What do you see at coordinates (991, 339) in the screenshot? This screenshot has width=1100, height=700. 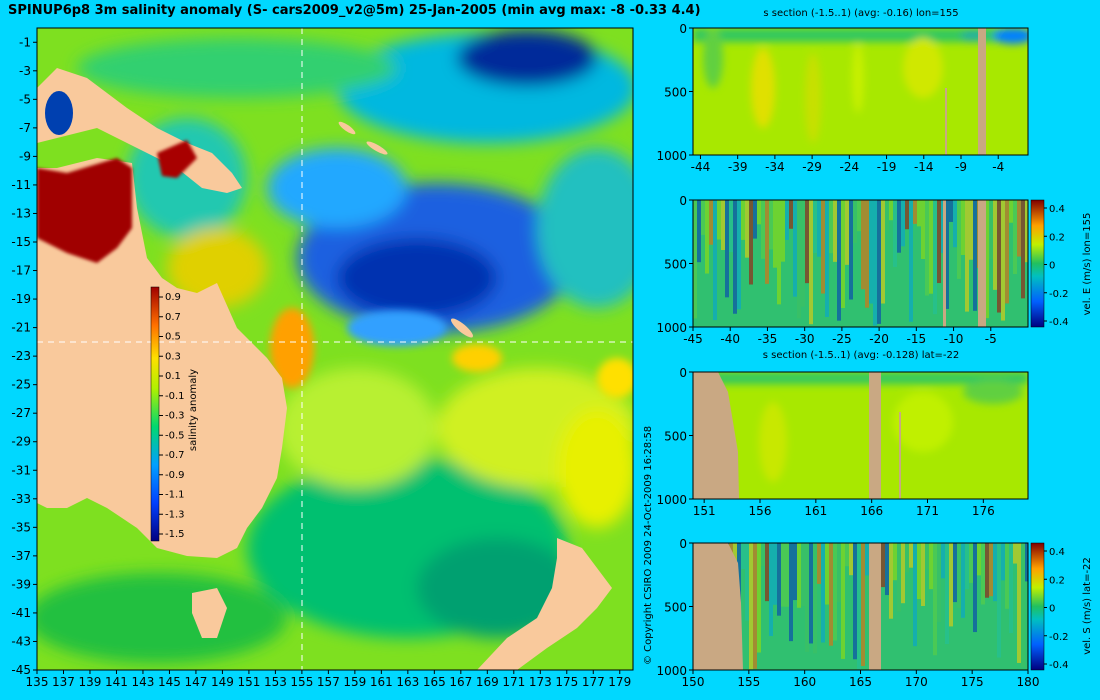 I see `section-x-tick-label: -5` at bounding box center [991, 339].